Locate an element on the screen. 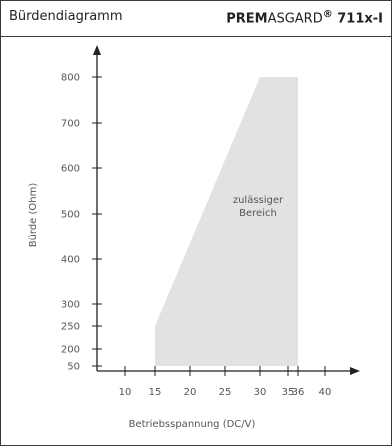 This screenshot has width=392, height=446. y-axis-arrow is located at coordinates (97, 50).